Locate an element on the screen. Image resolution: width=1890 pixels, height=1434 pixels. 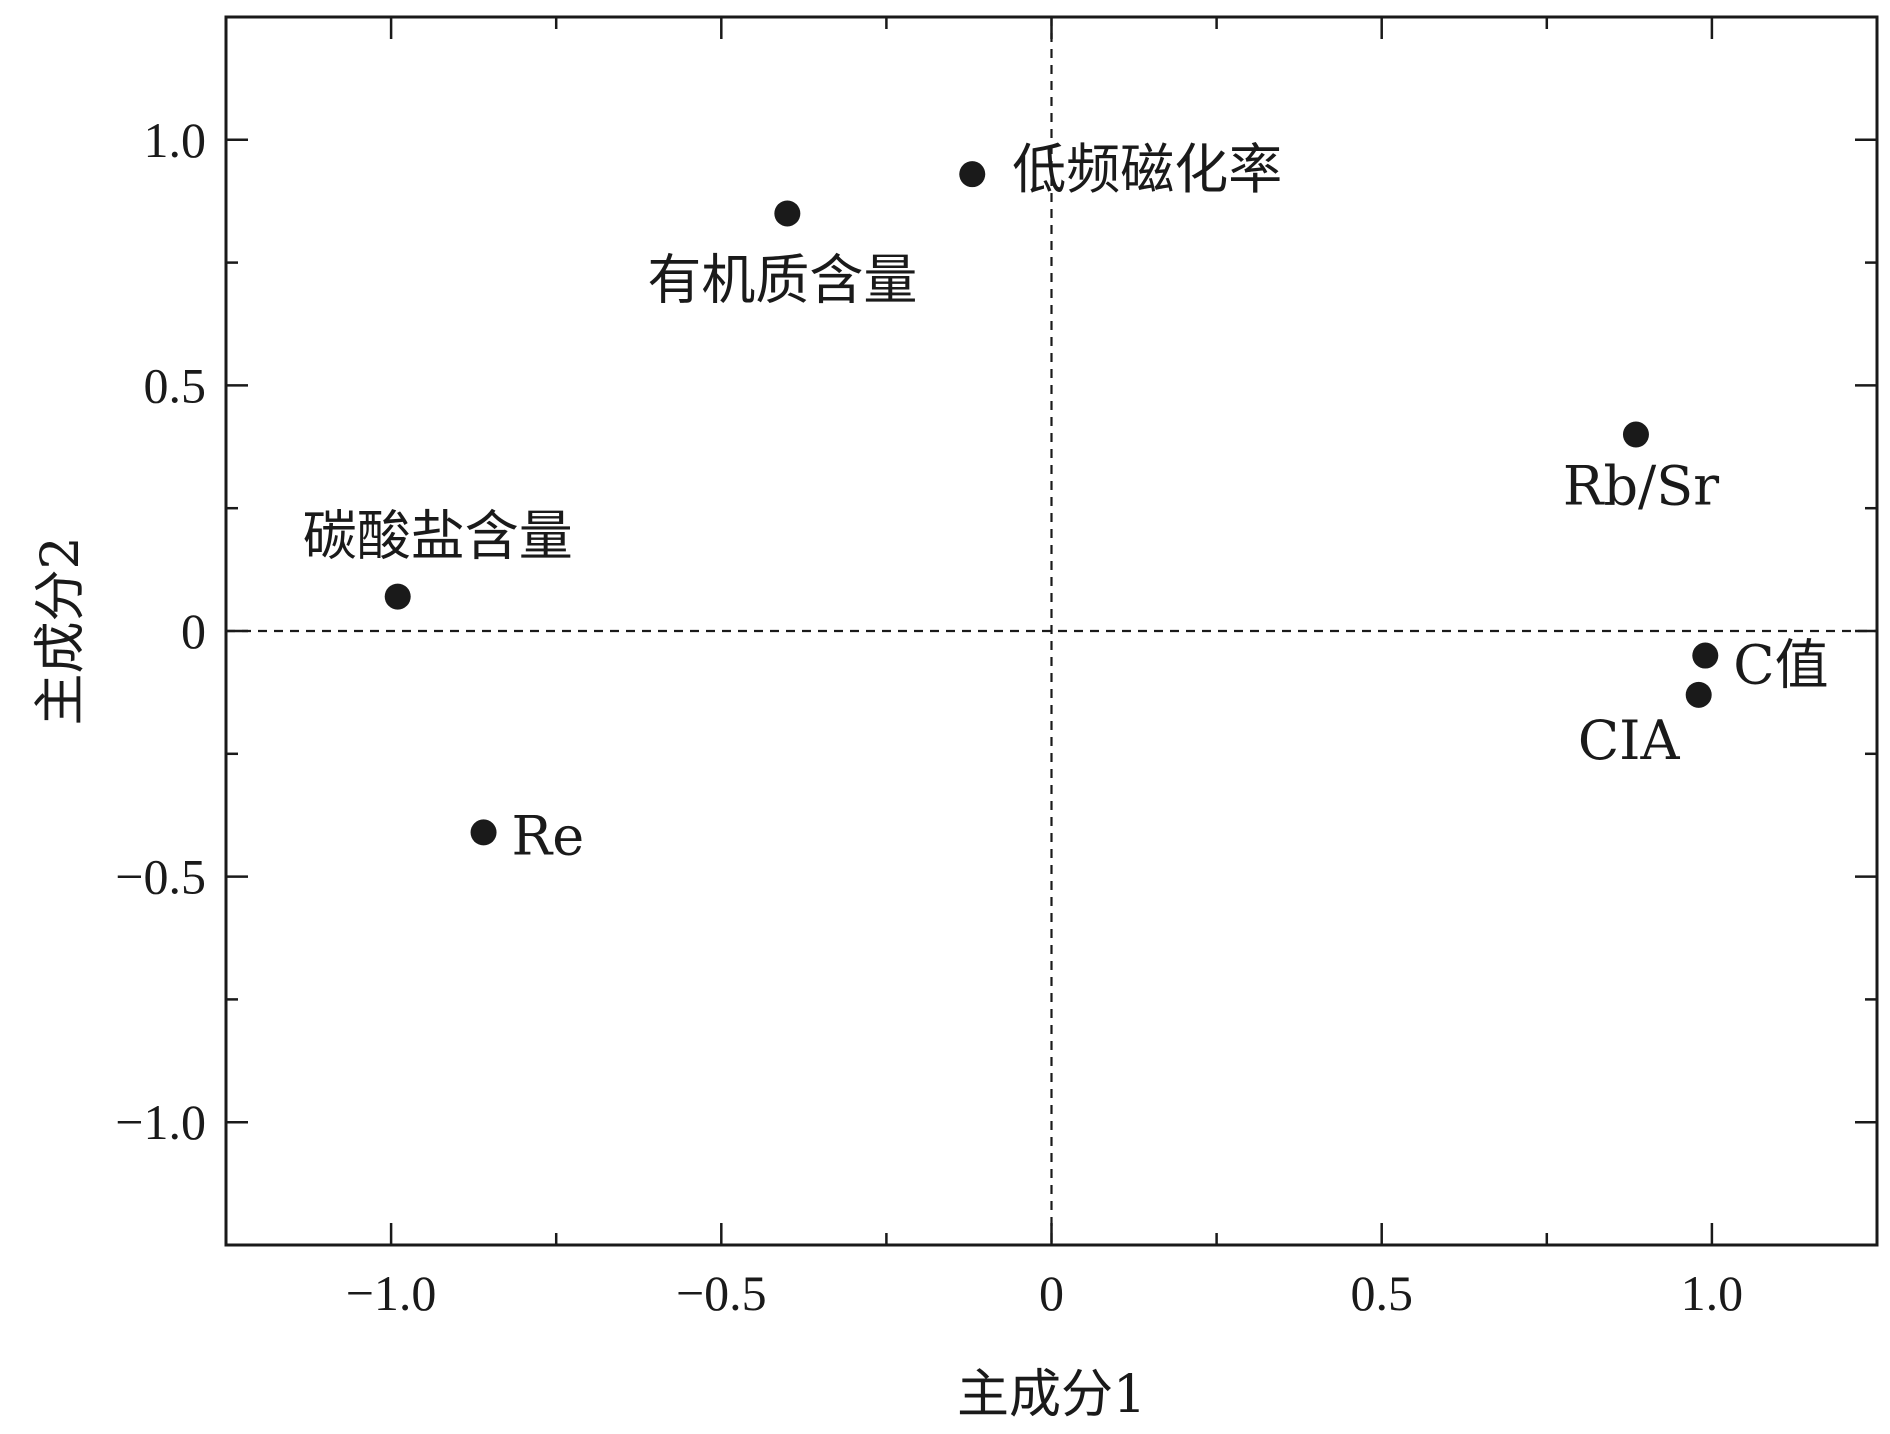
data-point-label: Rb/Sr is located at coordinates (1641, 486).